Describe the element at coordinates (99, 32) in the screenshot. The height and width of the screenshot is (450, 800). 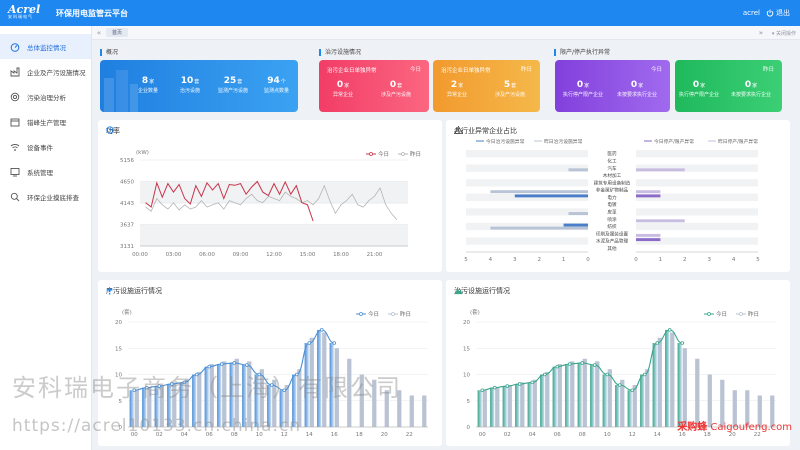
I see `tab-scroll-left-icon: «` at that location.